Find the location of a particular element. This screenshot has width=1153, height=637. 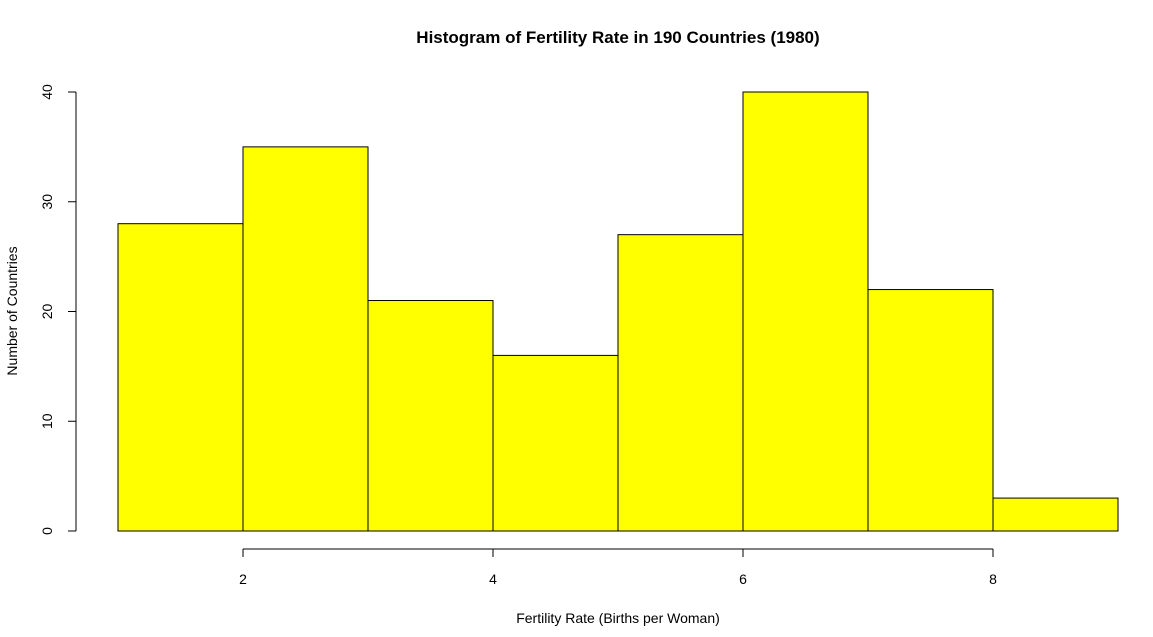

y-axis: 0 10 20 30 40 is located at coordinates (58, 309).